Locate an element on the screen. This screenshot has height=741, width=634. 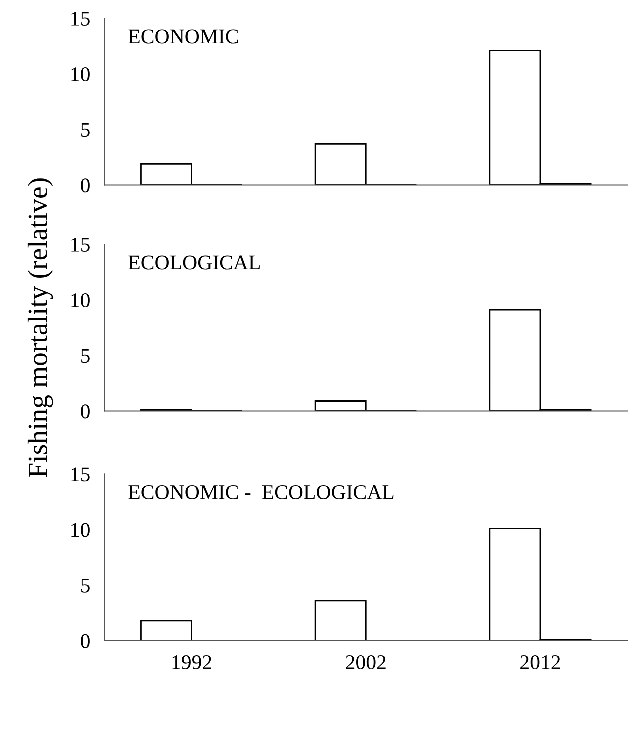
annotation: ECONOMIC is located at coordinates (183, 37).